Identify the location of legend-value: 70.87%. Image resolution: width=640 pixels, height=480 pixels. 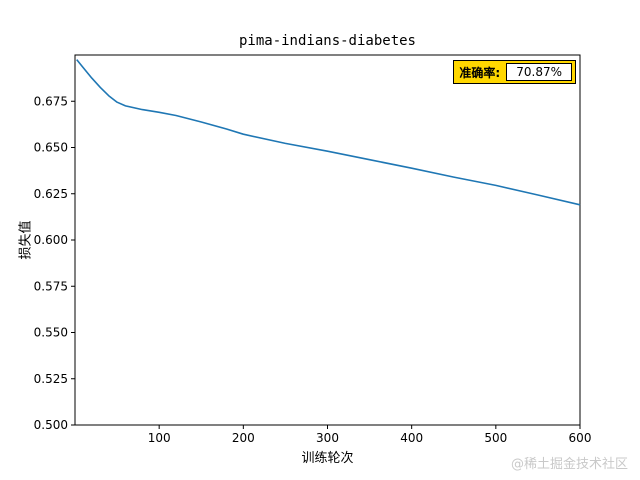
(539, 72).